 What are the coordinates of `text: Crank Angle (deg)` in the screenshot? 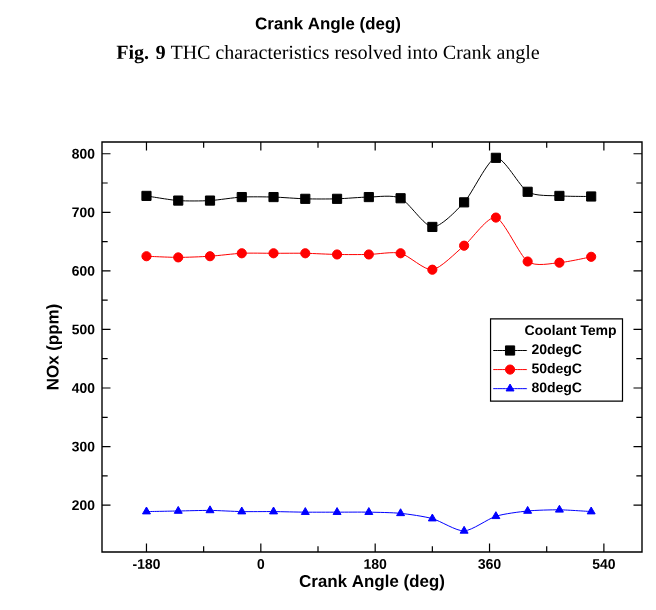 It's located at (328, 25).